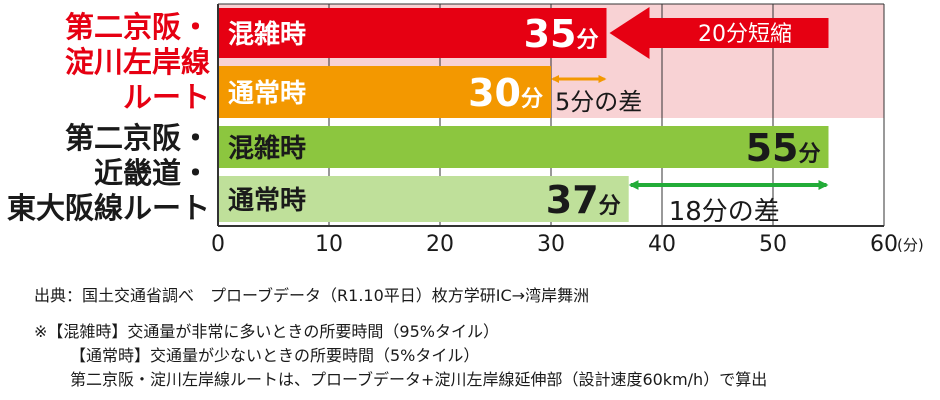  Describe the element at coordinates (312, 295) in the screenshot. I see `source-note: 出典：国土交通省調べ プローブデータ（R1.10平日）枚方学研IC→湾岸舞洲` at that location.